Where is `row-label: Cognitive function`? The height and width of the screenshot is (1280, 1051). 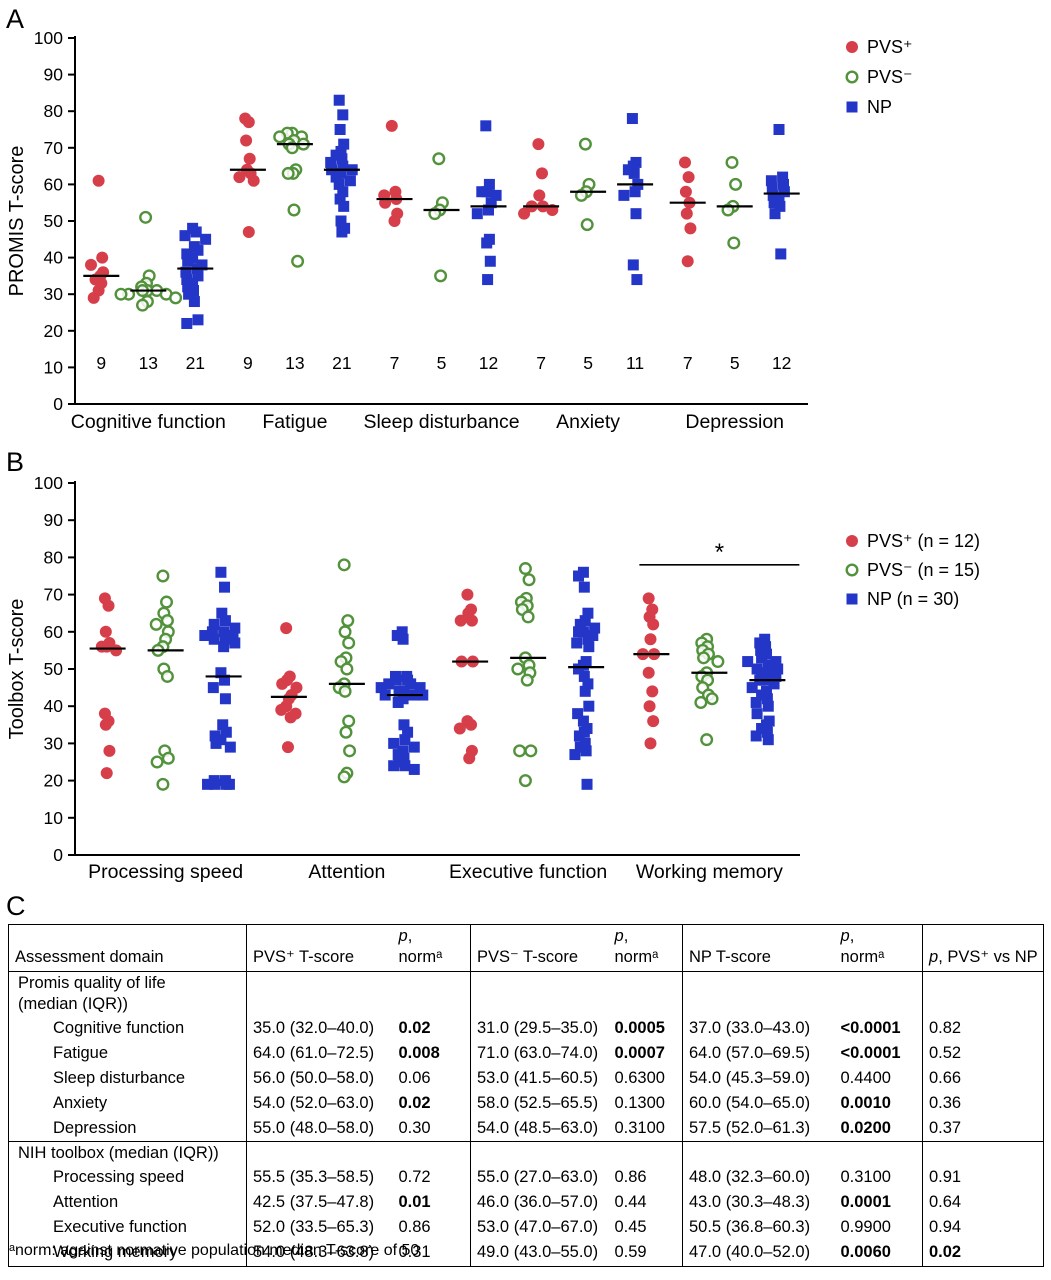 row-label: Cognitive function is located at coordinates (127, 1029).